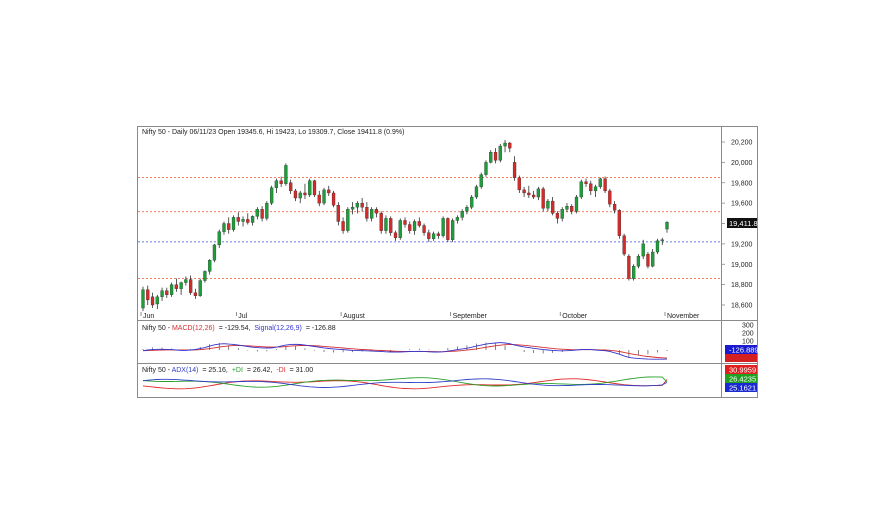 Image resolution: width=892 pixels, height=532 pixels. I want to click on adx-layer, so click(405, 383).